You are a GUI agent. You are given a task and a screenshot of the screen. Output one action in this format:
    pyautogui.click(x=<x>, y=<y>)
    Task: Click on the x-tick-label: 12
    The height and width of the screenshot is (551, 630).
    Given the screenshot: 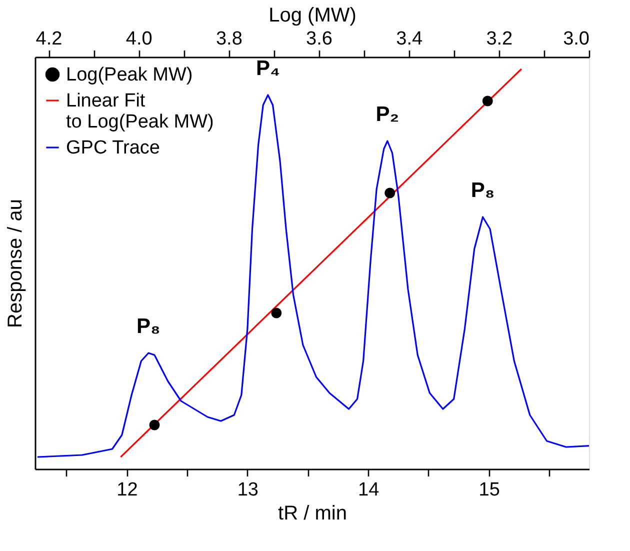 What is the action you would take?
    pyautogui.click(x=127, y=490)
    